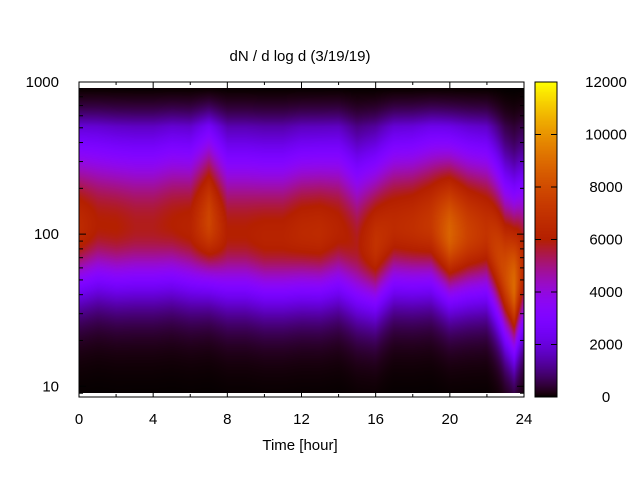 The height and width of the screenshot is (480, 640). I want to click on colorbar-tick-label: 6000, so click(605, 240).